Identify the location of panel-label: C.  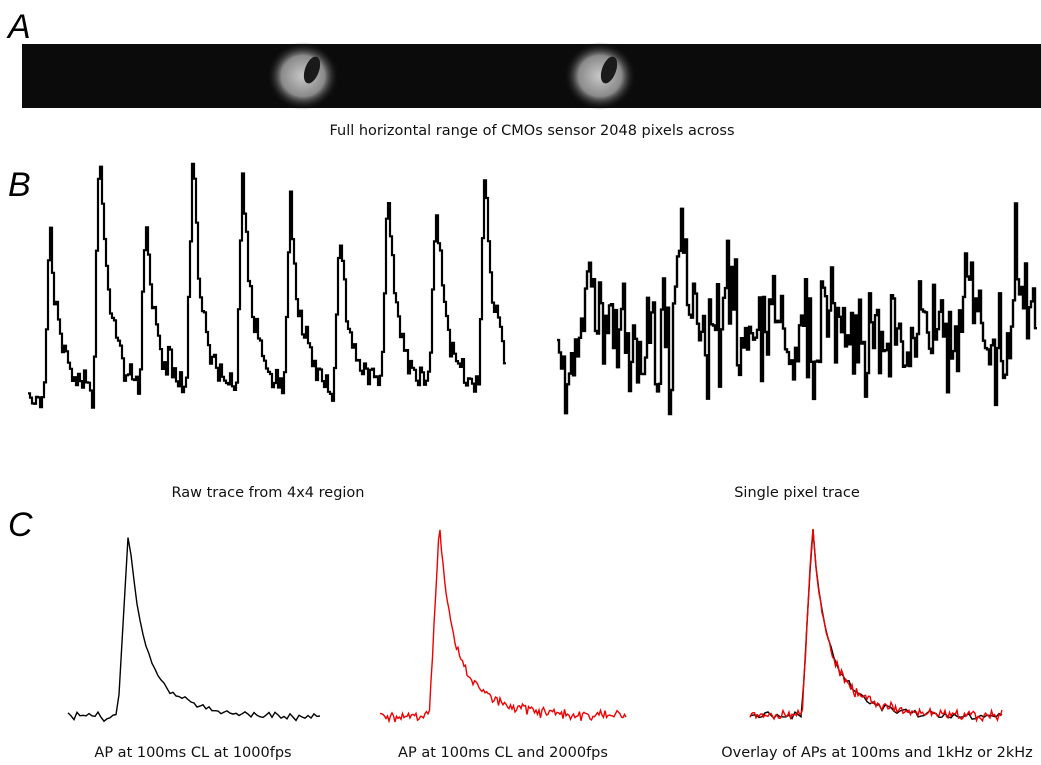
(20, 525).